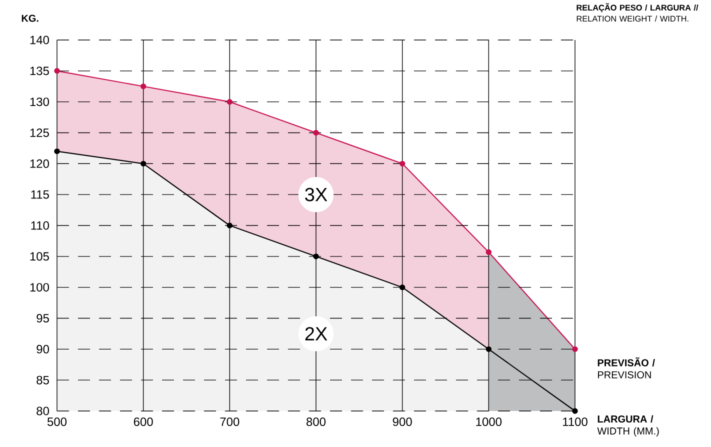 The height and width of the screenshot is (447, 711). I want to click on y-tick-label: 100, so click(39, 287).